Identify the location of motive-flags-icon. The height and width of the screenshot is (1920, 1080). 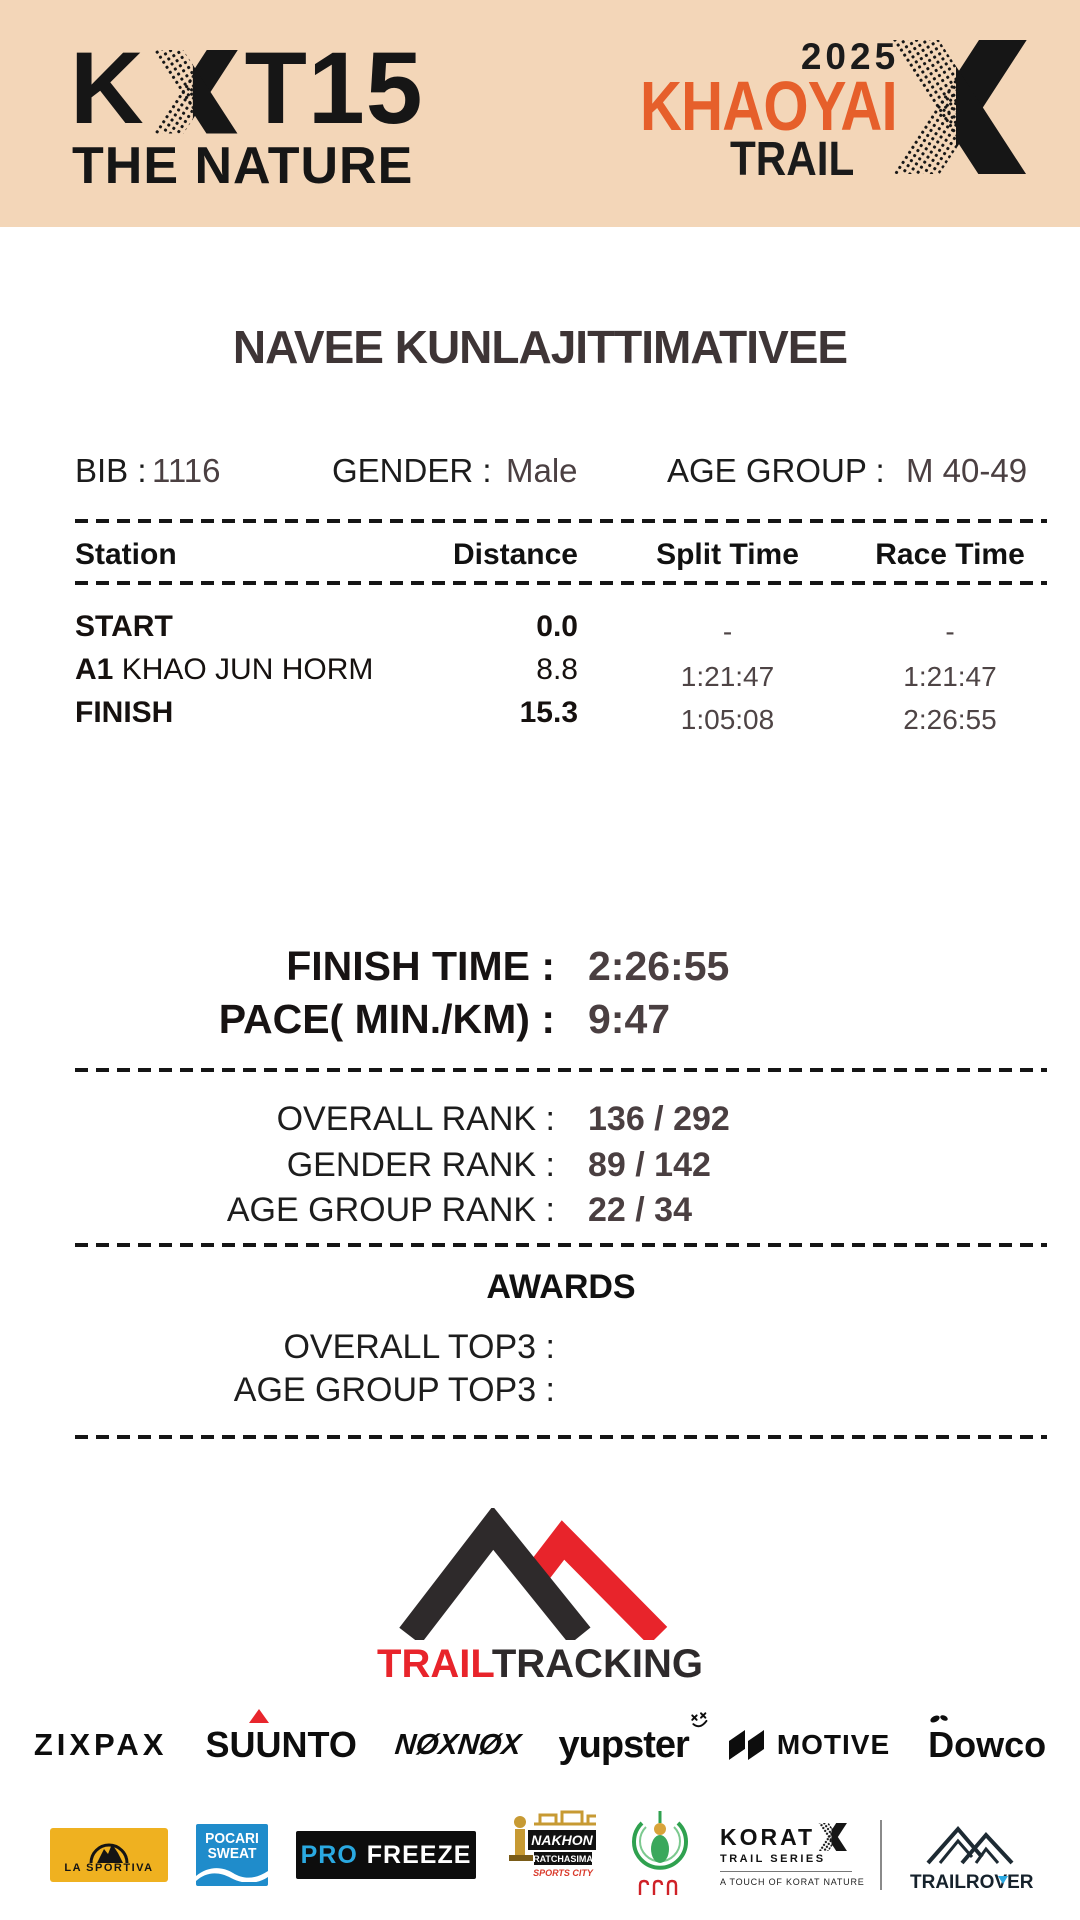
(746, 1745).